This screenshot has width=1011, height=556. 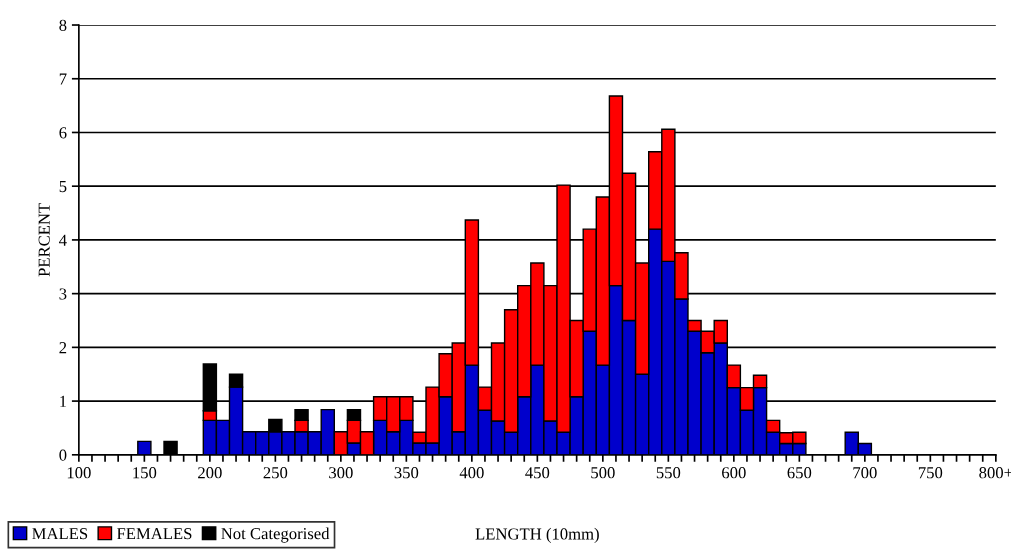 What do you see at coordinates (537, 473) in the screenshot?
I see `x-tick-label: 450` at bounding box center [537, 473].